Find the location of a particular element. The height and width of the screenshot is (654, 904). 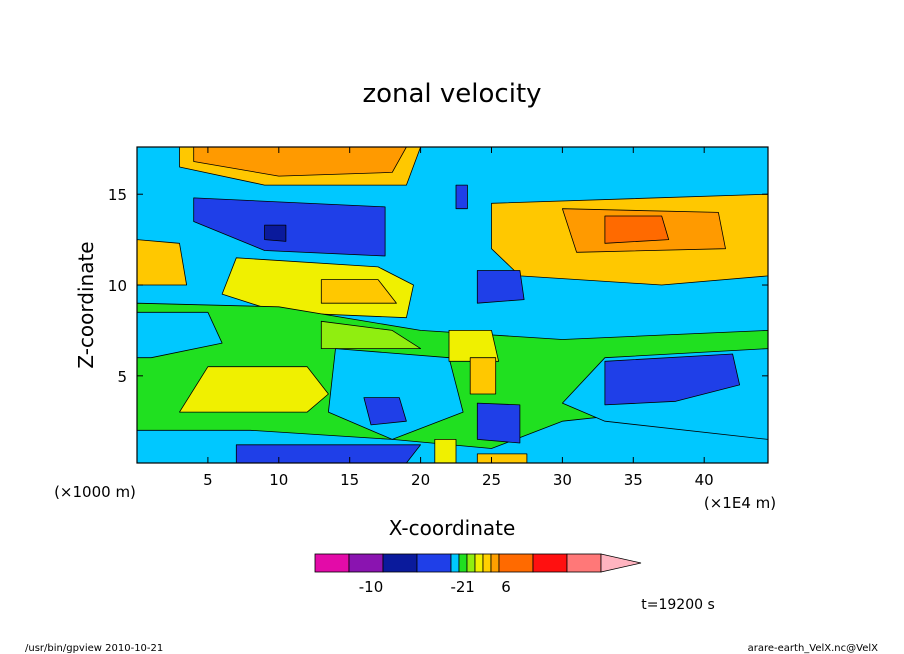

x-tick-label-25: 25 is located at coordinates (491, 480).